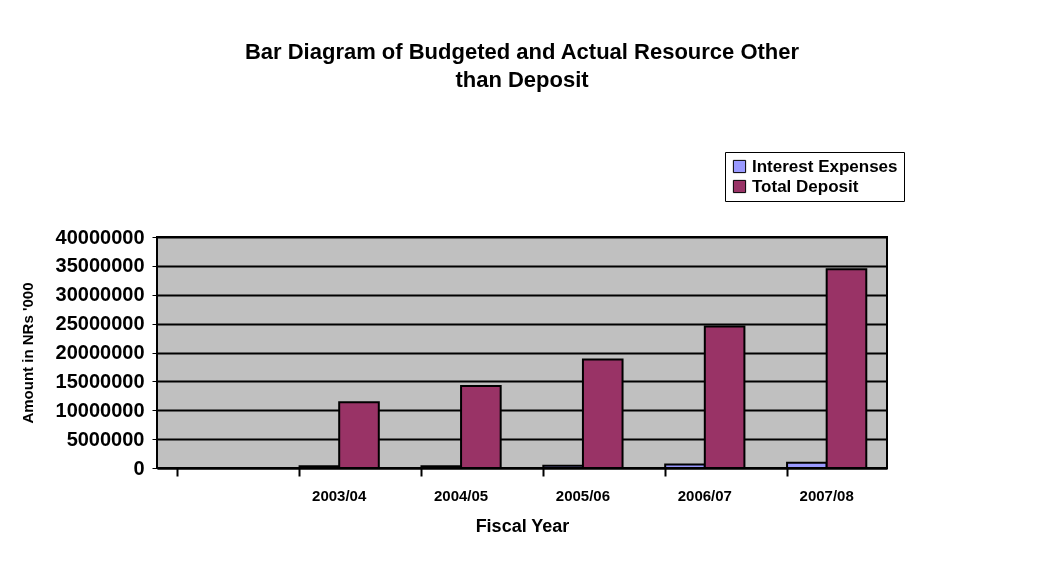 This screenshot has height=585, width=1063. What do you see at coordinates (805, 186) in the screenshot?
I see `legend-label: Total Deposit` at bounding box center [805, 186].